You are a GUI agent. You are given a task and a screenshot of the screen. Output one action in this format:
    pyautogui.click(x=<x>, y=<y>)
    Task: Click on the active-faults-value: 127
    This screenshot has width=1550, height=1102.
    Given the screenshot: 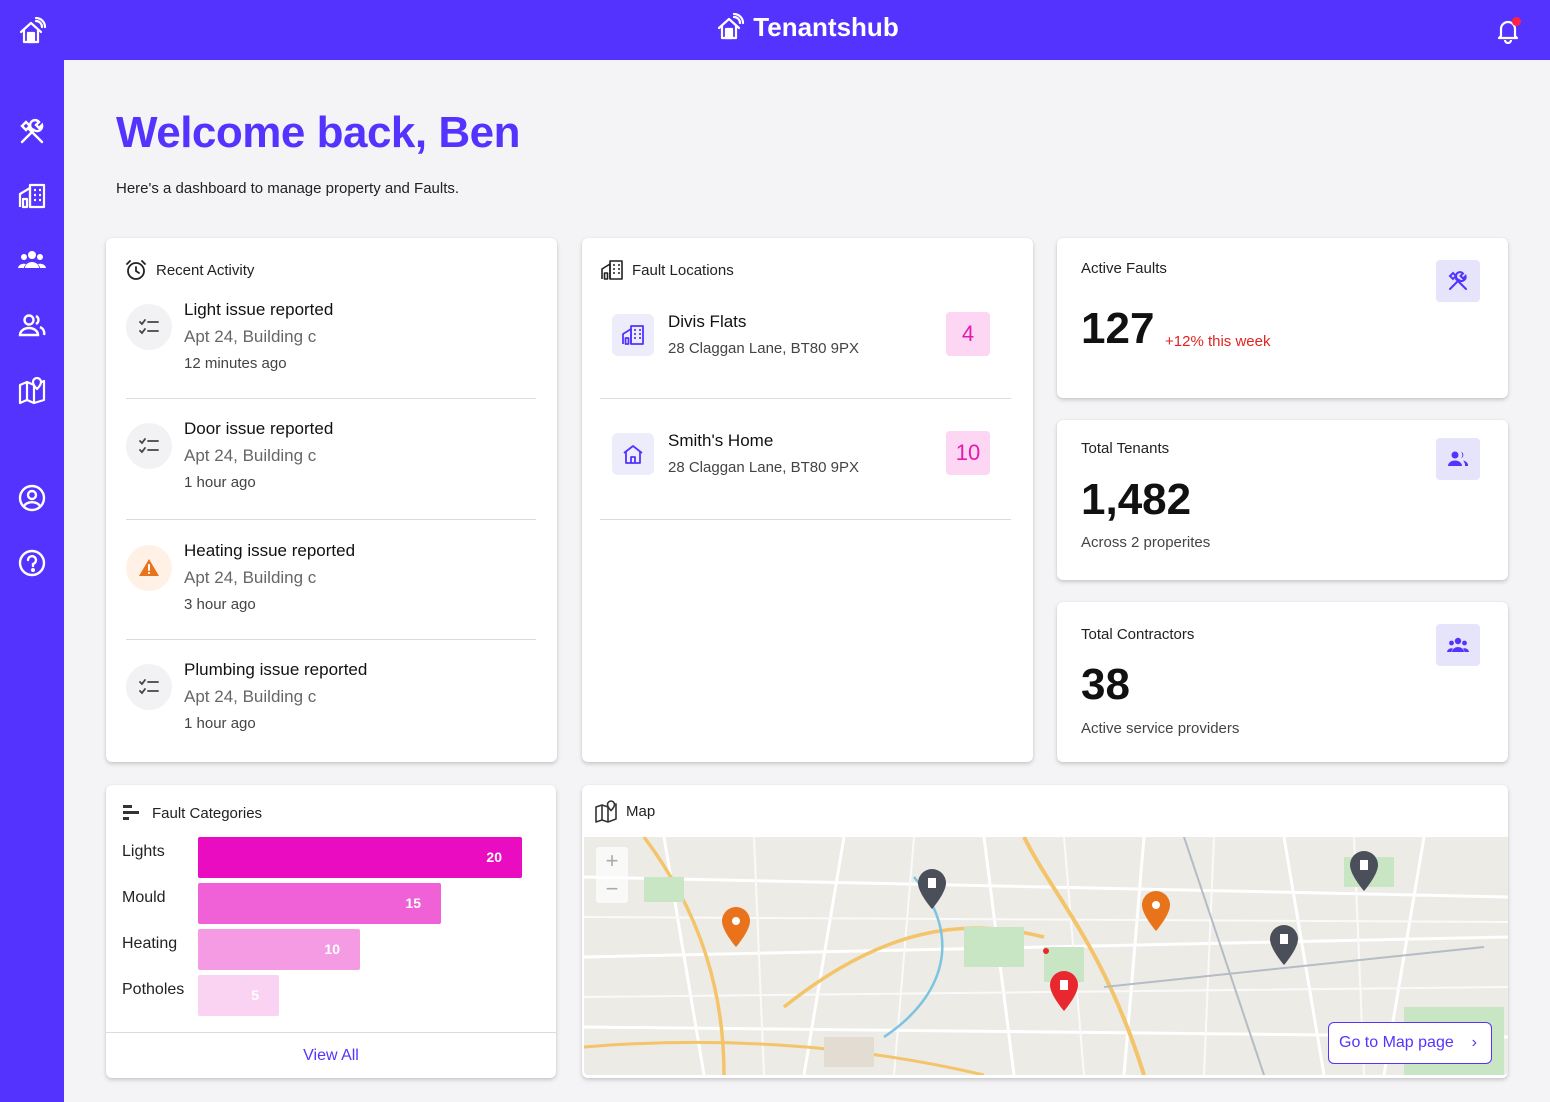 What is the action you would take?
    pyautogui.click(x=1118, y=328)
    